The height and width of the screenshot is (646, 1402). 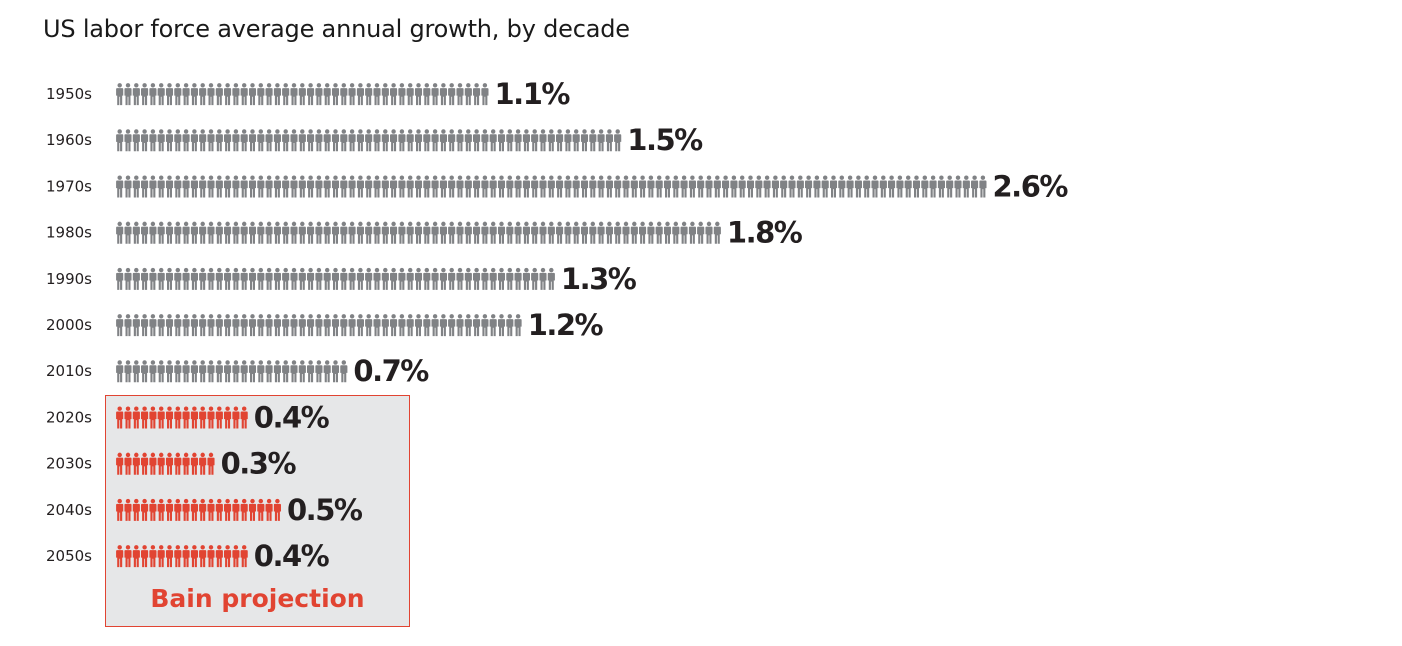 What do you see at coordinates (69, 556) in the screenshot?
I see `category-label-2050s: 2050s` at bounding box center [69, 556].